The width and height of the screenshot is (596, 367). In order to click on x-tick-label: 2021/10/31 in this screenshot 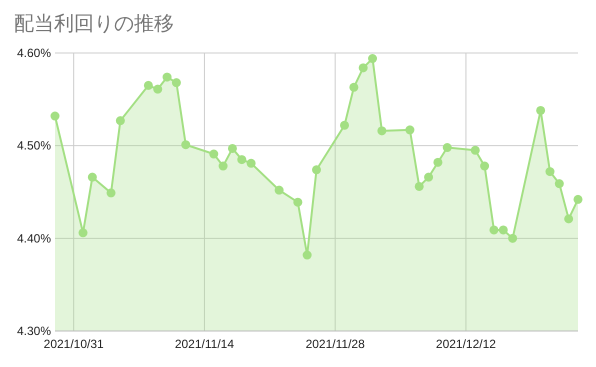, I will do `click(74, 344)`.